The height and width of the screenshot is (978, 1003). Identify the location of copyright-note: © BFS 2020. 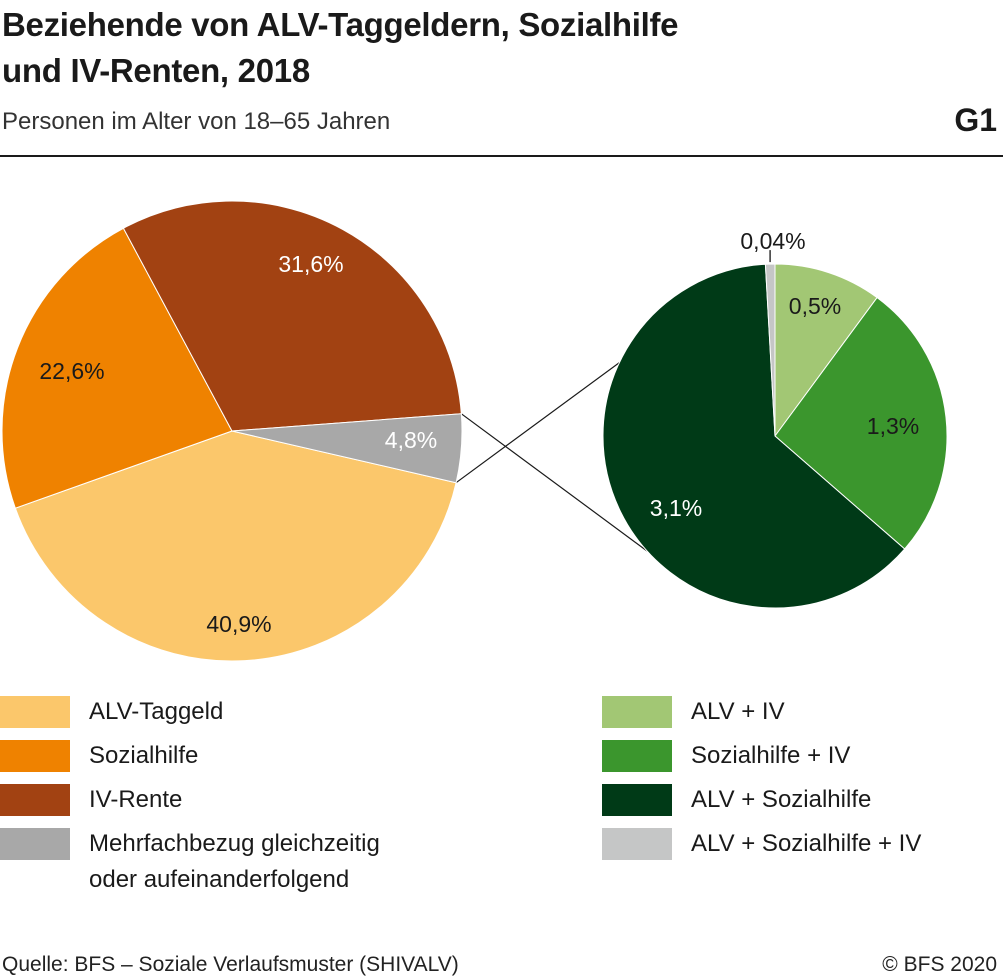
(939, 964).